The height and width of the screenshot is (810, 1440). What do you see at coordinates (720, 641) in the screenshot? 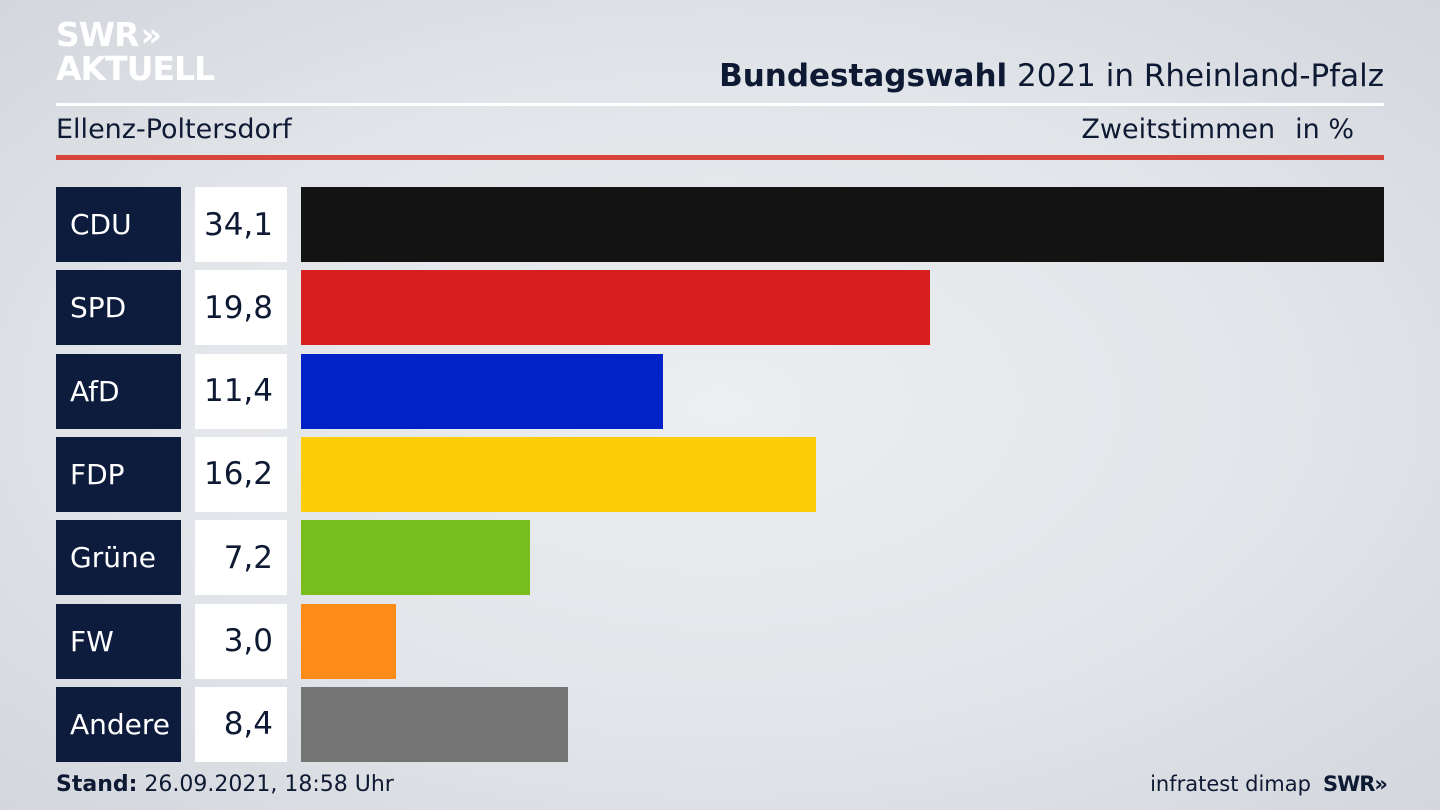
I see `bar-row: FW 3,0` at bounding box center [720, 641].